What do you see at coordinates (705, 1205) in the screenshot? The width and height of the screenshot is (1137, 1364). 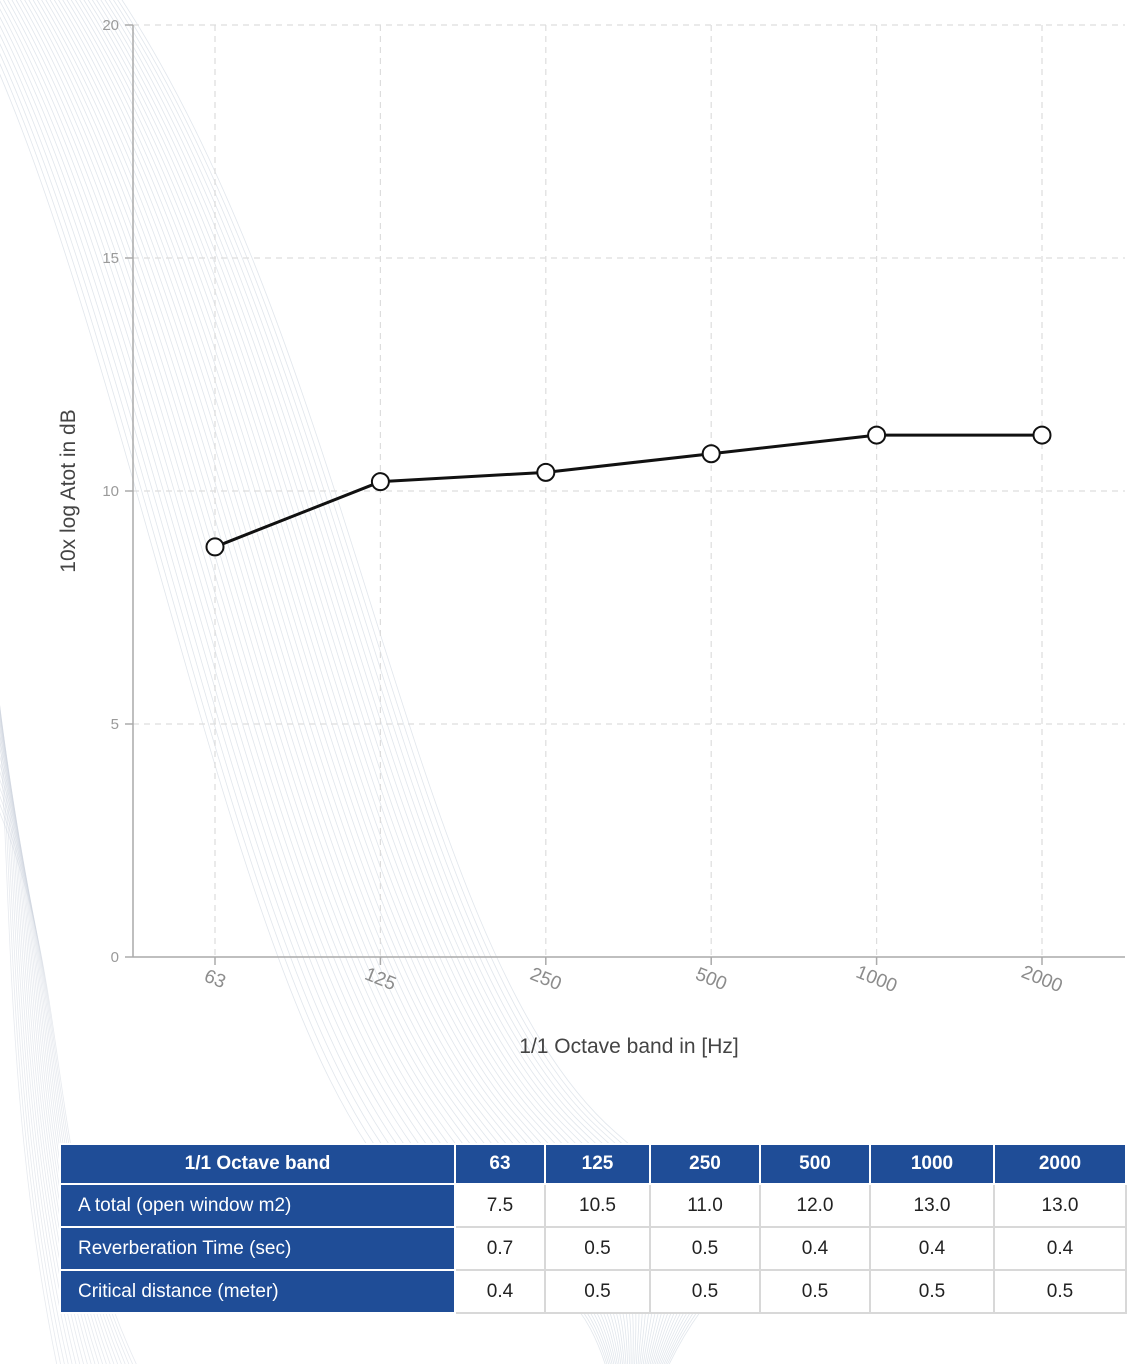 I see `table-cell: 11.0` at bounding box center [705, 1205].